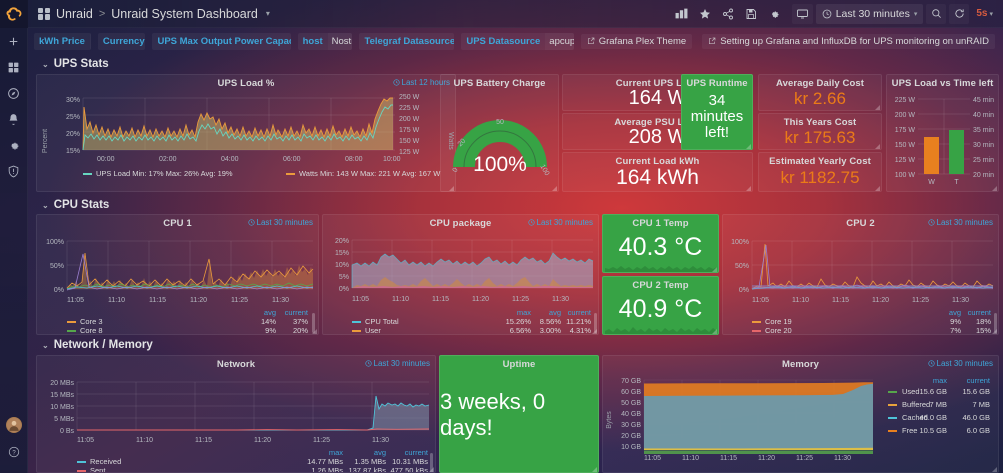  I want to click on variable-label: UPS Max Output Power Capacity (Watt), so click(221, 41).